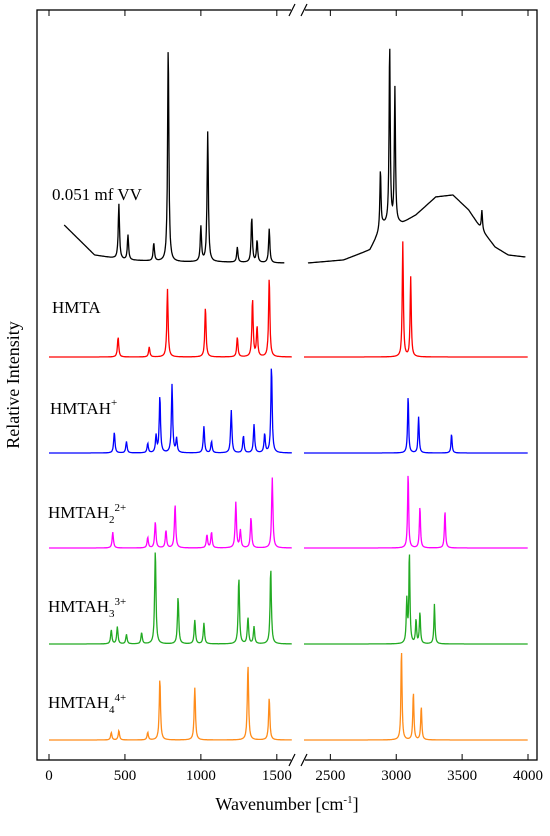  What do you see at coordinates (292, 10) in the screenshot?
I see `axis-break-mark-top-left` at bounding box center [292, 10].